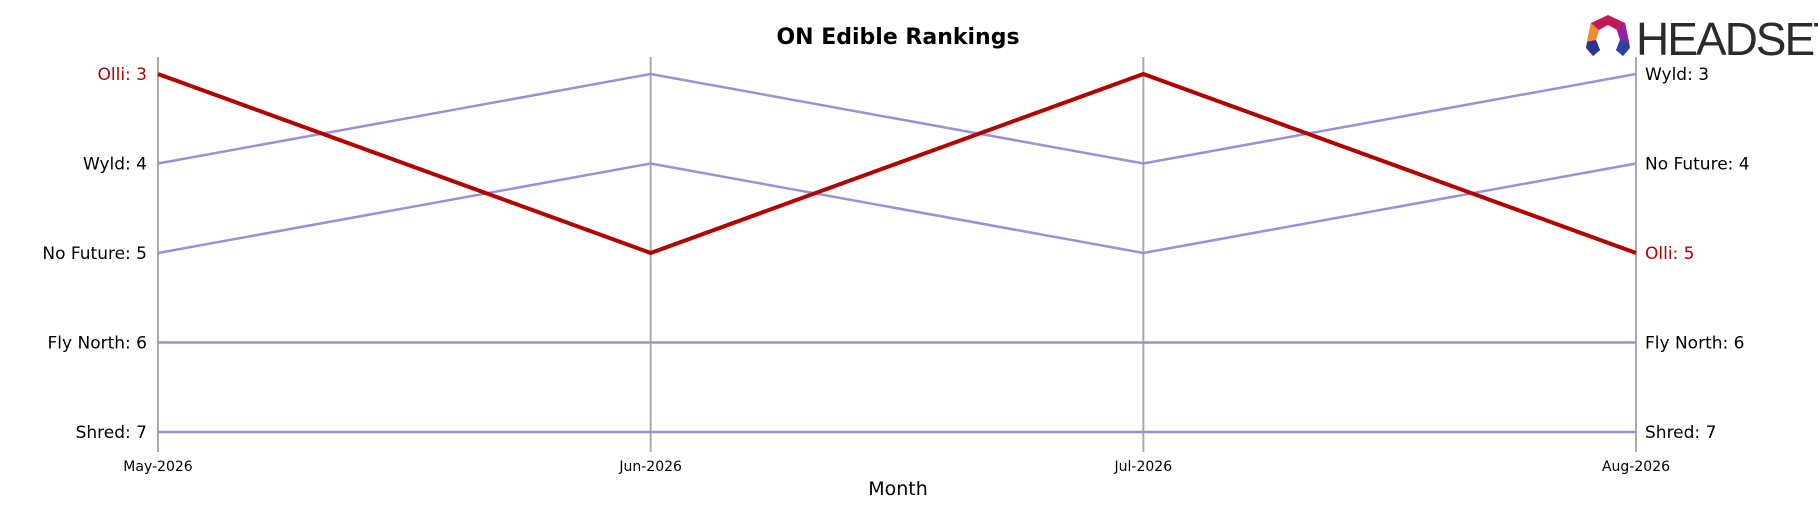 This screenshot has height=507, width=1818. Describe the element at coordinates (898, 489) in the screenshot. I see `x-axis-label: Month` at that location.